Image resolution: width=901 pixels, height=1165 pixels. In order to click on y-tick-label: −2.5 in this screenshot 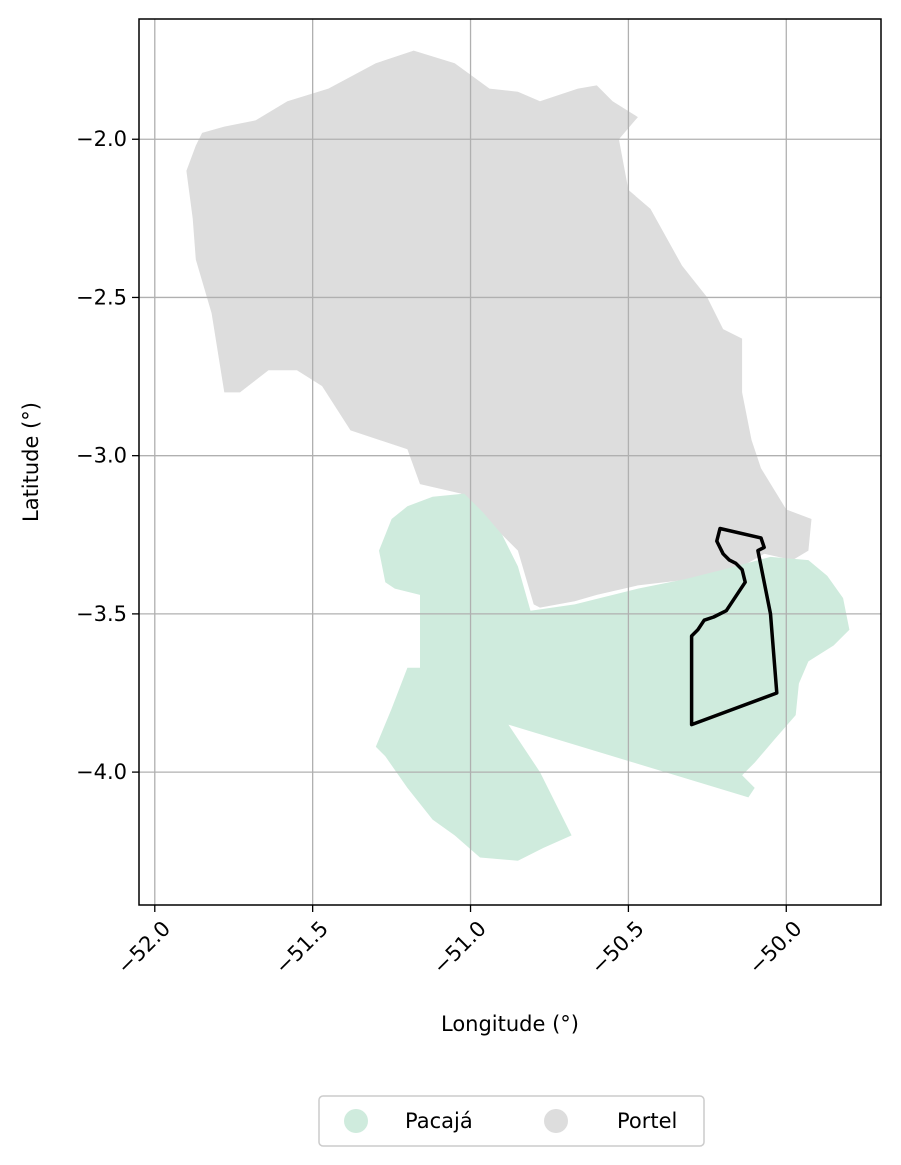, I will do `click(101, 297)`.